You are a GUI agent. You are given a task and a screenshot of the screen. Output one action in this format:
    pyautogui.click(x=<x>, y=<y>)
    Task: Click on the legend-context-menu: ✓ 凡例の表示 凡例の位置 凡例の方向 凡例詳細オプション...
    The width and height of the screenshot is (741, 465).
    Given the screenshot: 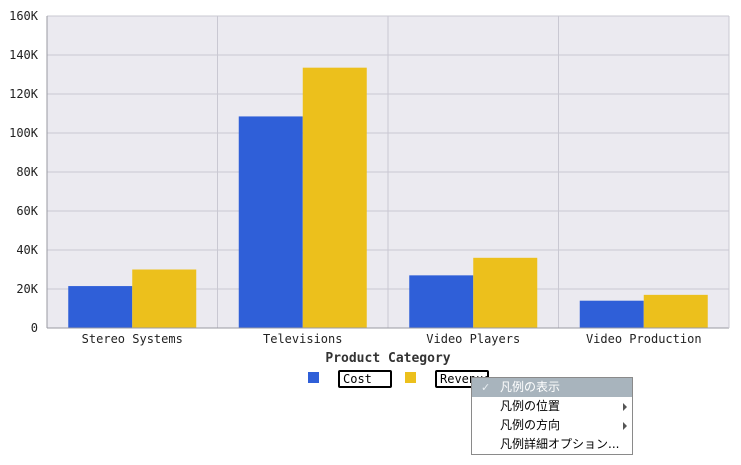 What is the action you would take?
    pyautogui.click(x=552, y=416)
    